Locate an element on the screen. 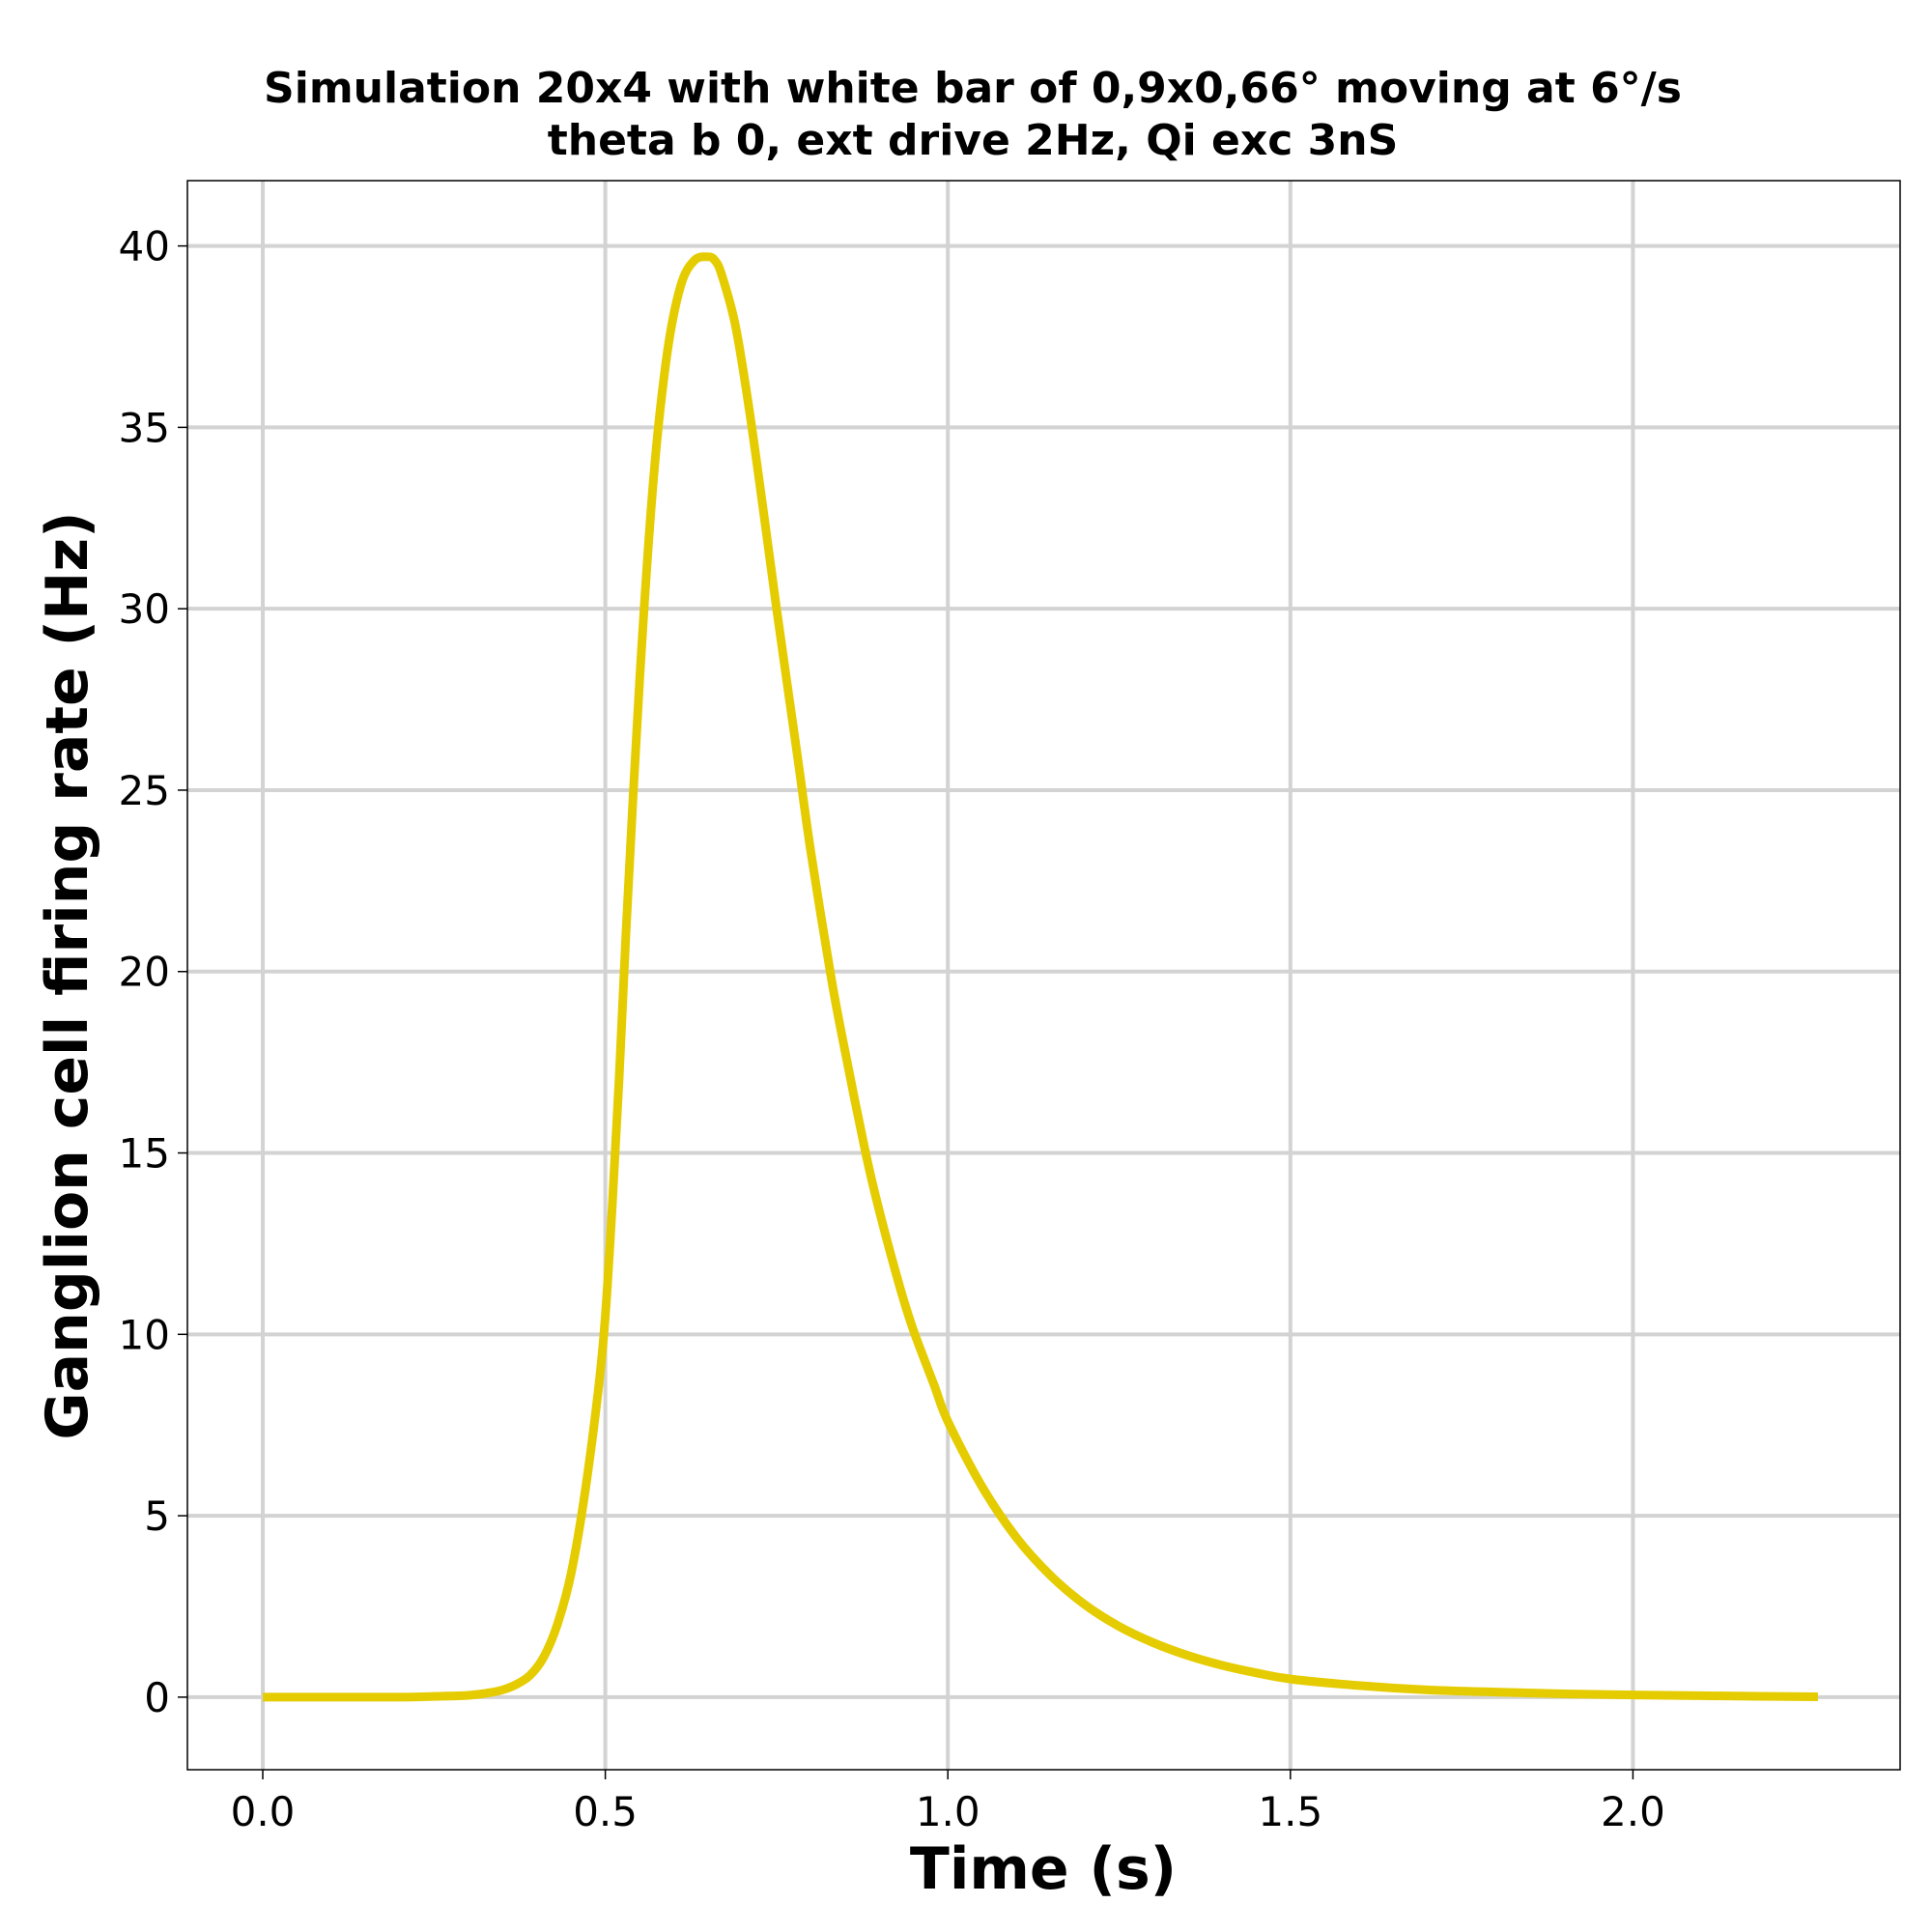 The width and height of the screenshot is (1932, 1932). x-tick-label: 1.5 is located at coordinates (1290, 1811).